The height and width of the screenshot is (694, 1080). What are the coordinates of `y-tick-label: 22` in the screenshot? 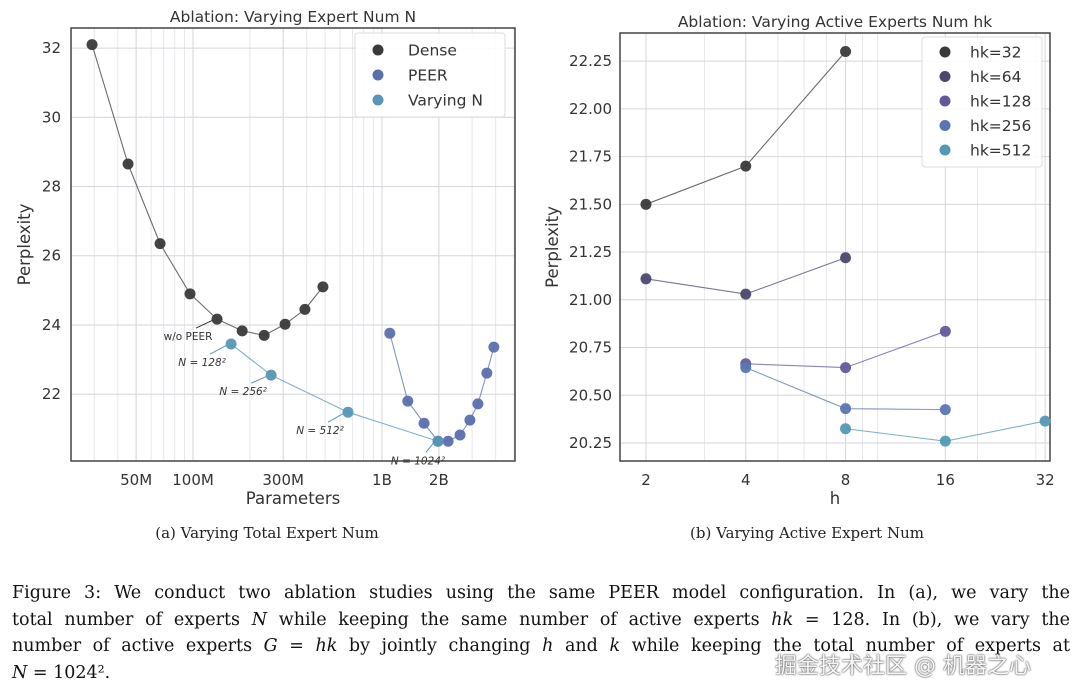 It's located at (51, 394).